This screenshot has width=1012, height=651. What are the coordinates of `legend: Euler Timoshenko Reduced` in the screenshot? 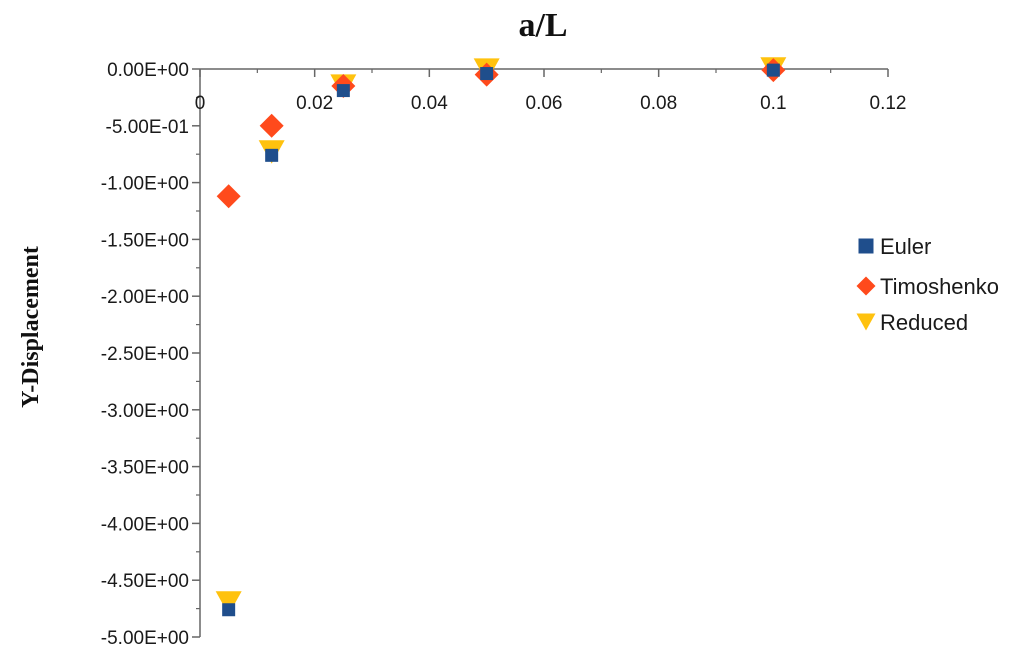 It's located at (927, 284).